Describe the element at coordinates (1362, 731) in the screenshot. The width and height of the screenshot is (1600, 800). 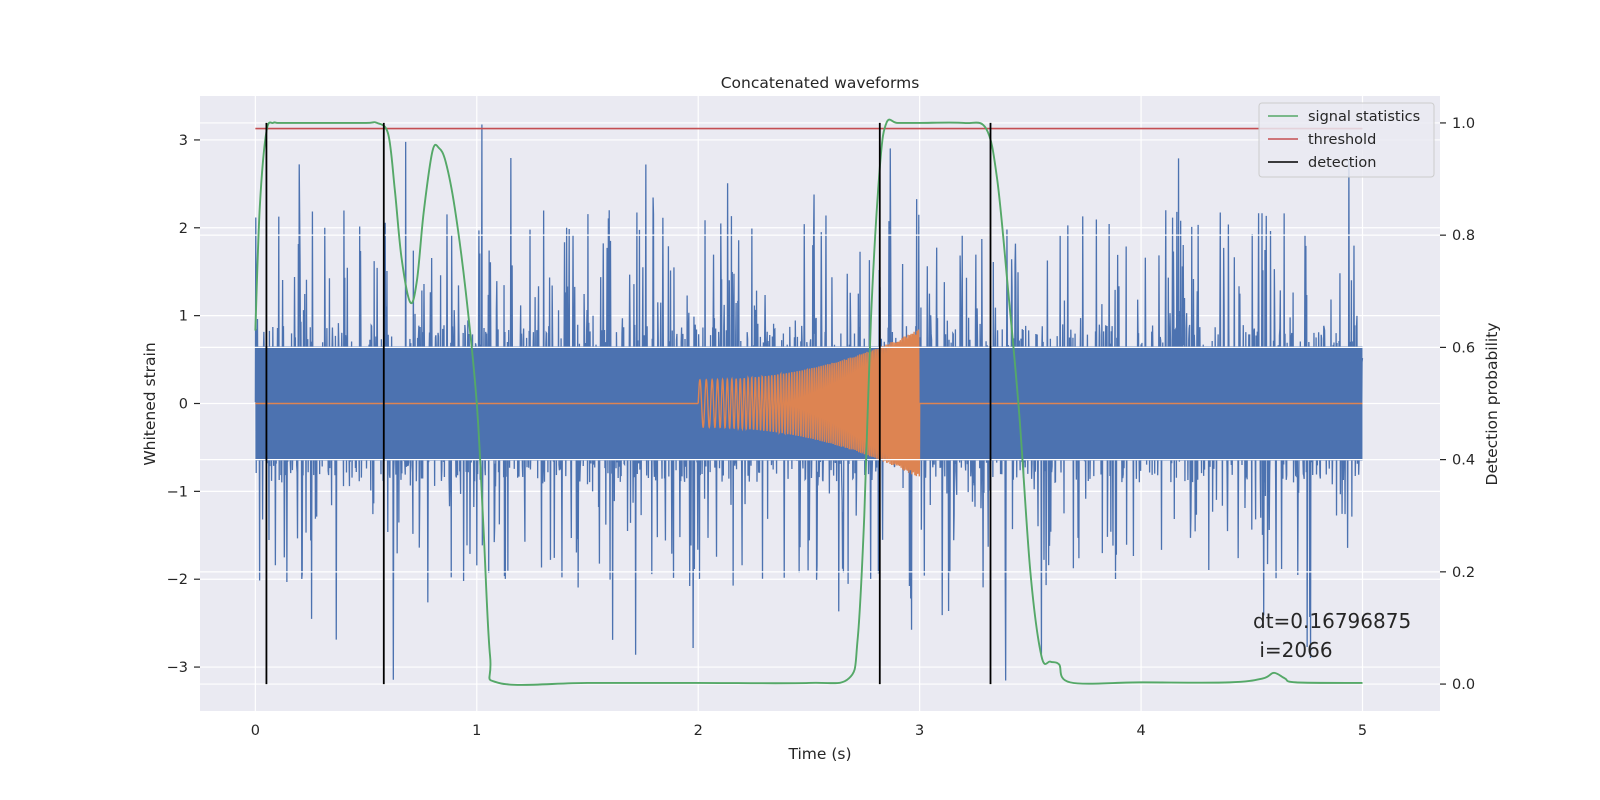
I see `x-tick-label: 5` at that location.